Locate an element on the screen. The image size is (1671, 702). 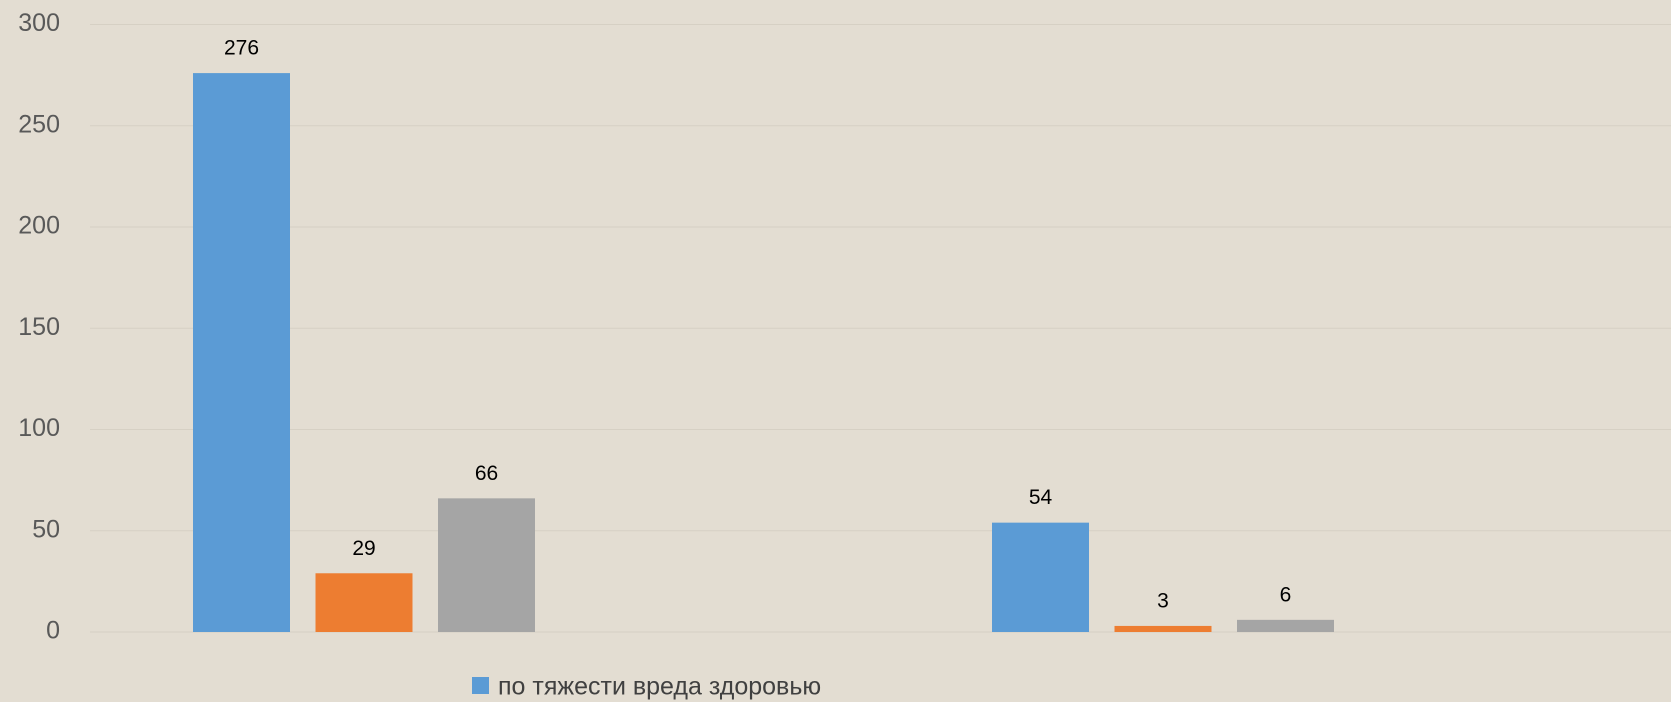
data-label: 54 is located at coordinates (1041, 497).